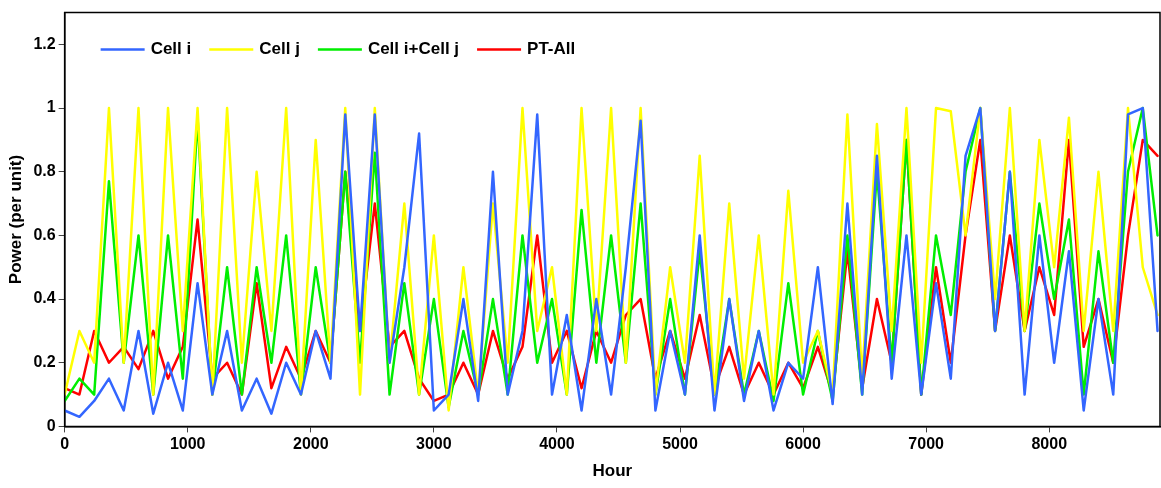 This screenshot has height=488, width=1161. Describe the element at coordinates (551, 49) in the screenshot. I see `legend-label: PT-All` at that location.